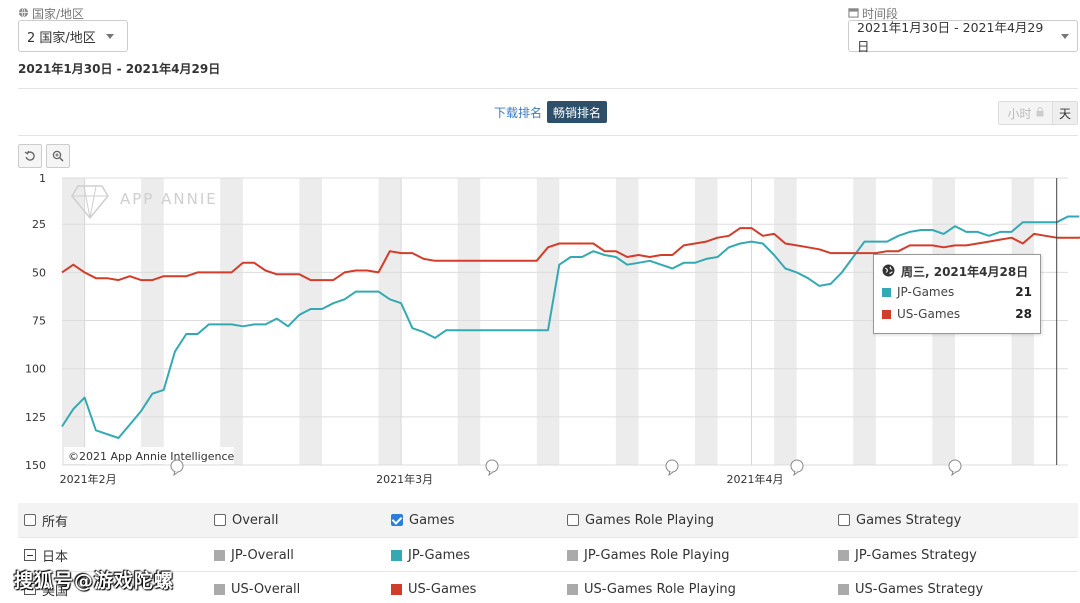 The image size is (1080, 603). I want to click on legend-item-label: US-Games Role Playing, so click(660, 589).